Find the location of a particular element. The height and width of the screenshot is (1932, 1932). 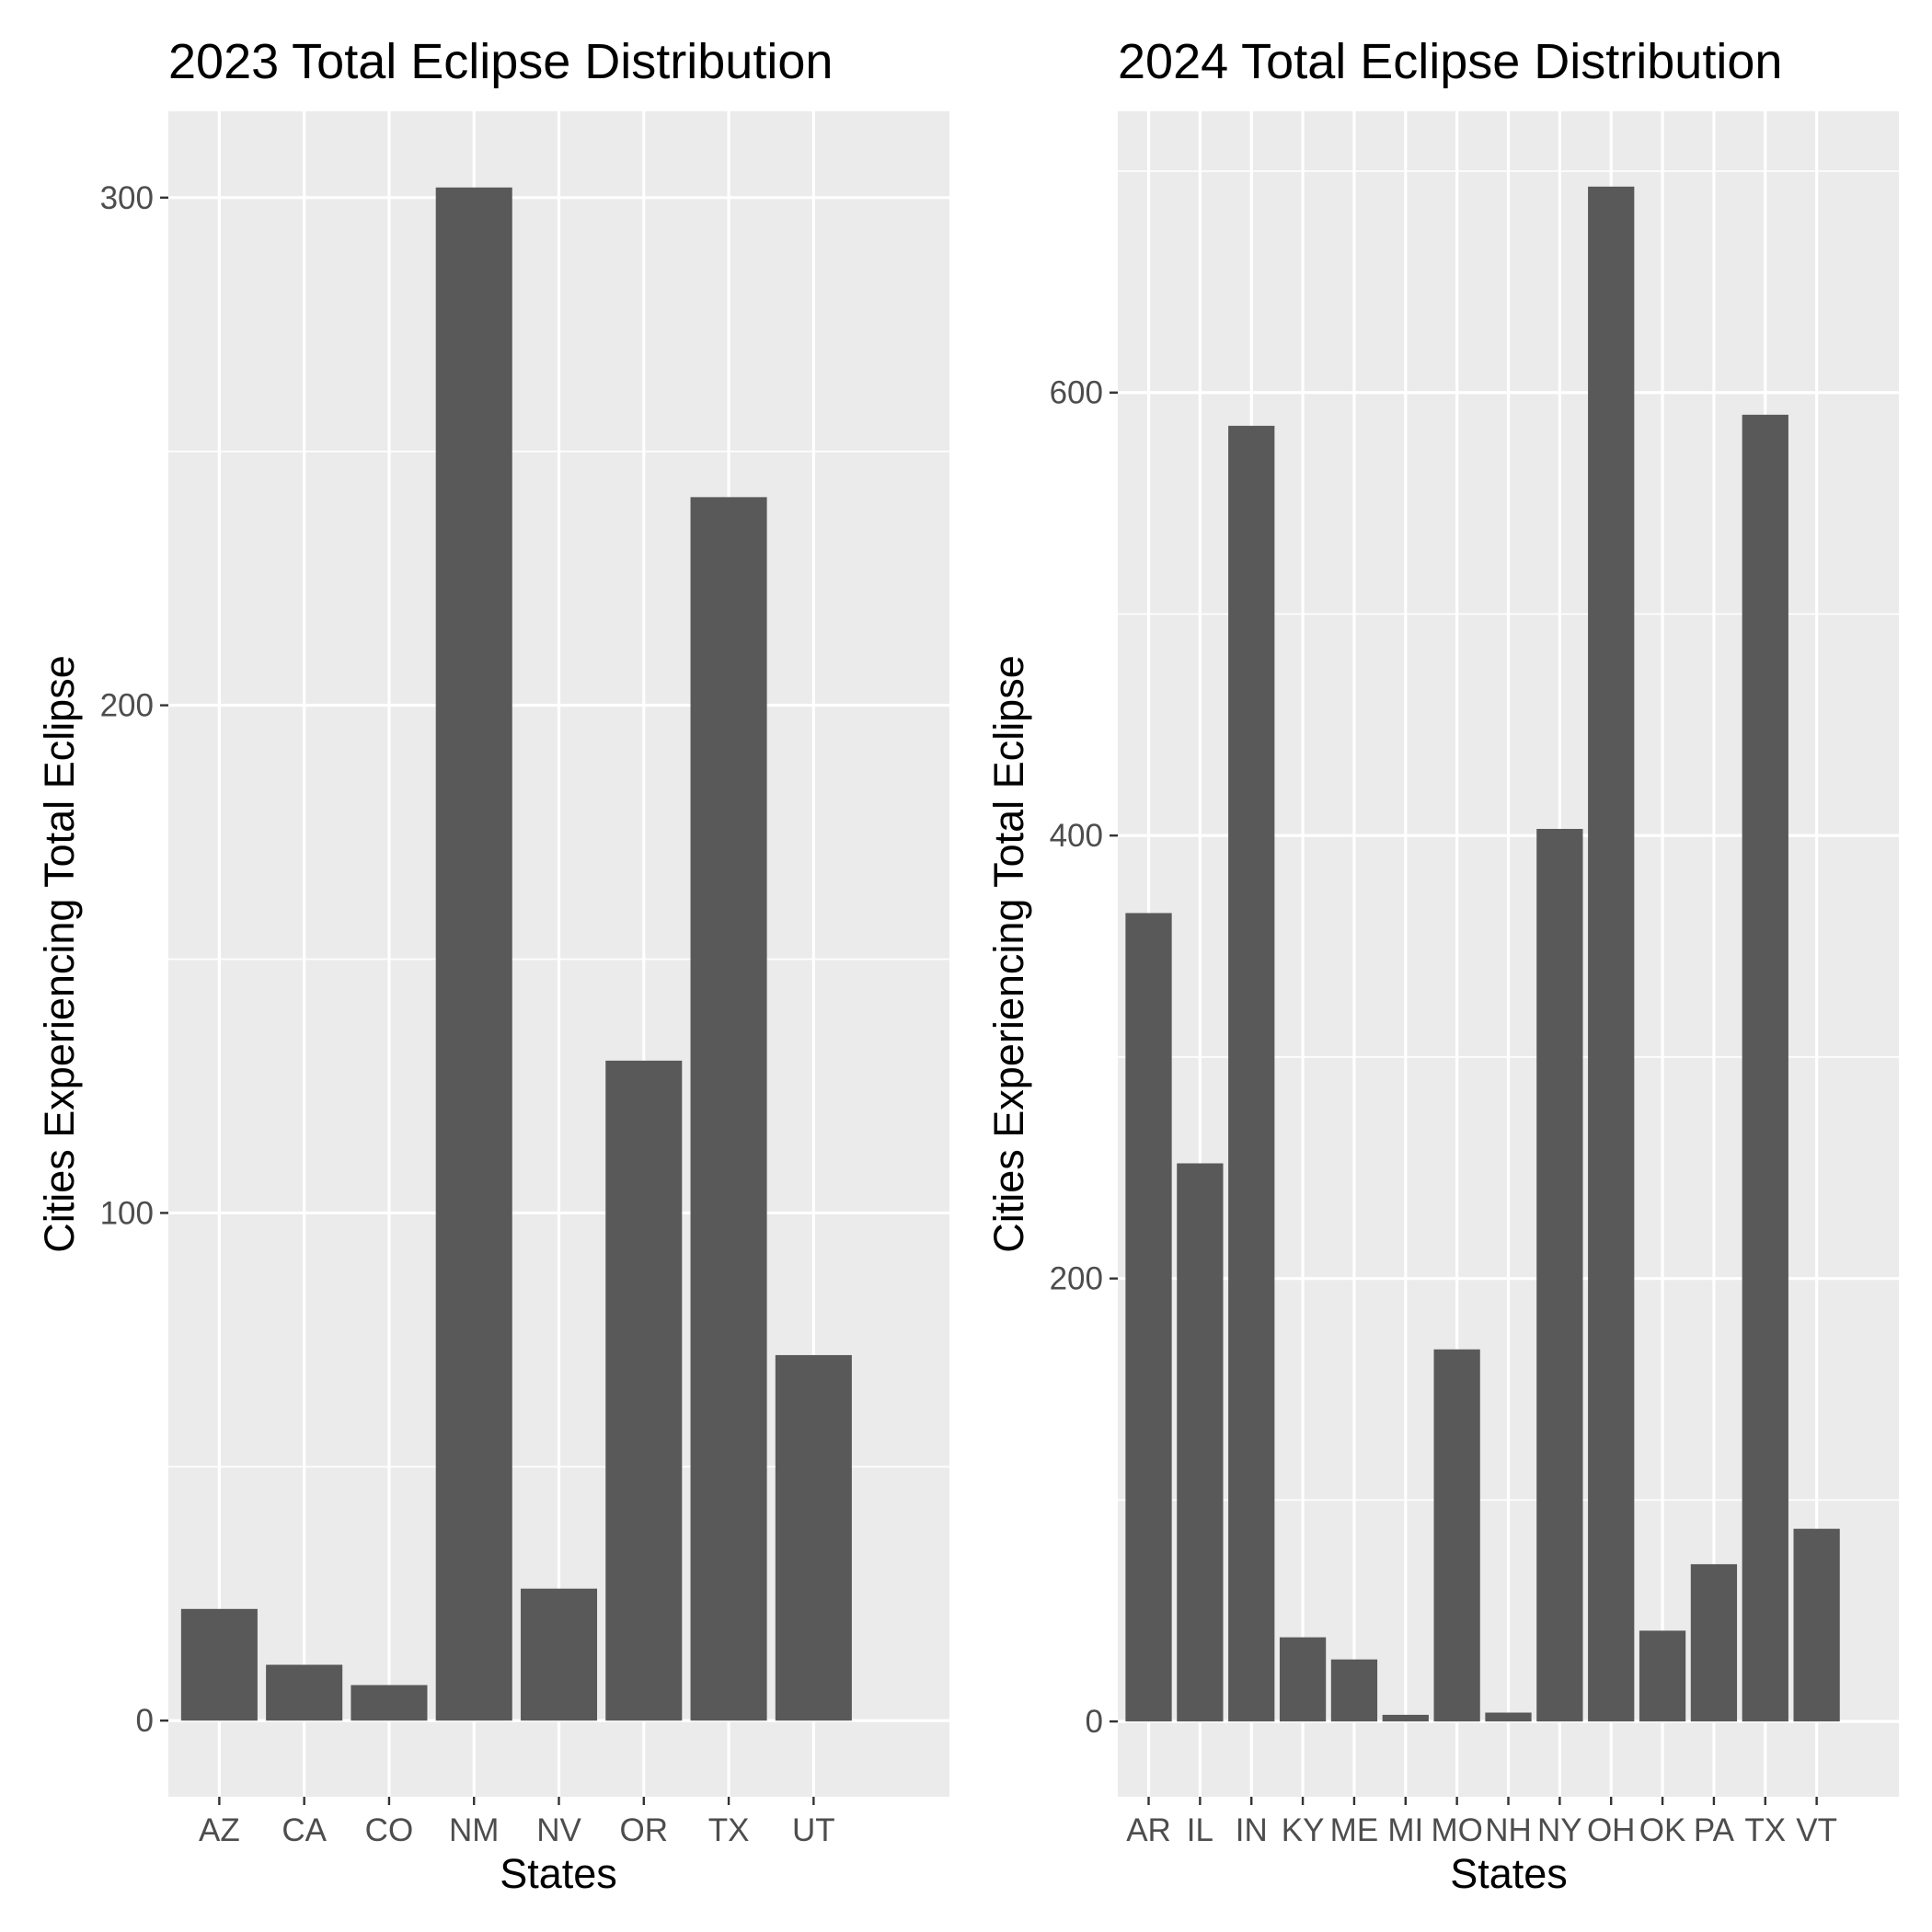

x-tick-label: CA is located at coordinates (304, 1830).